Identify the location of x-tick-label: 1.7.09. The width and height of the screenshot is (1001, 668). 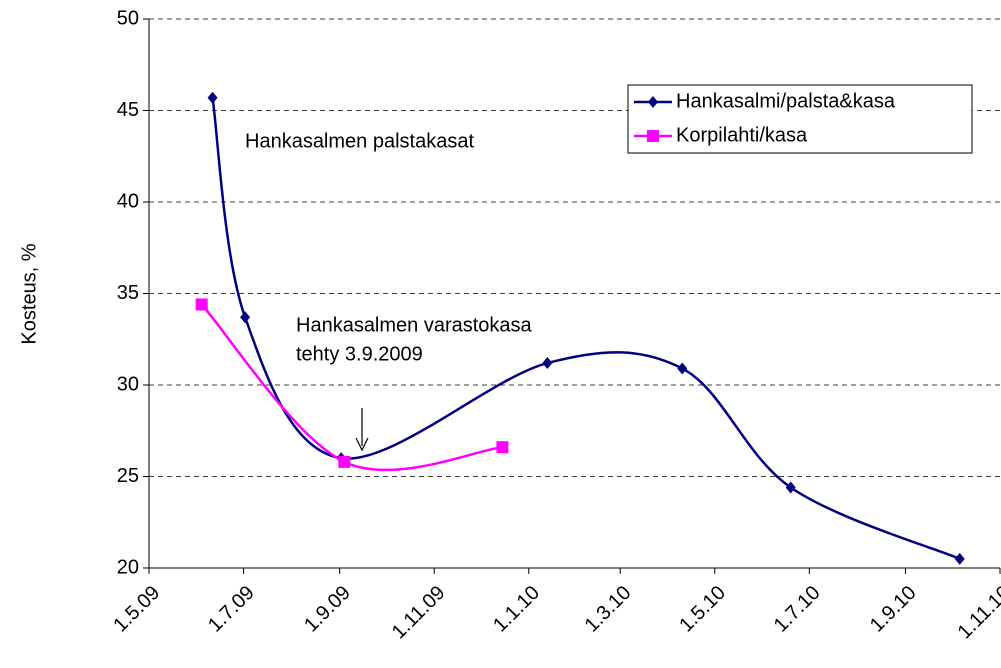
(231, 609).